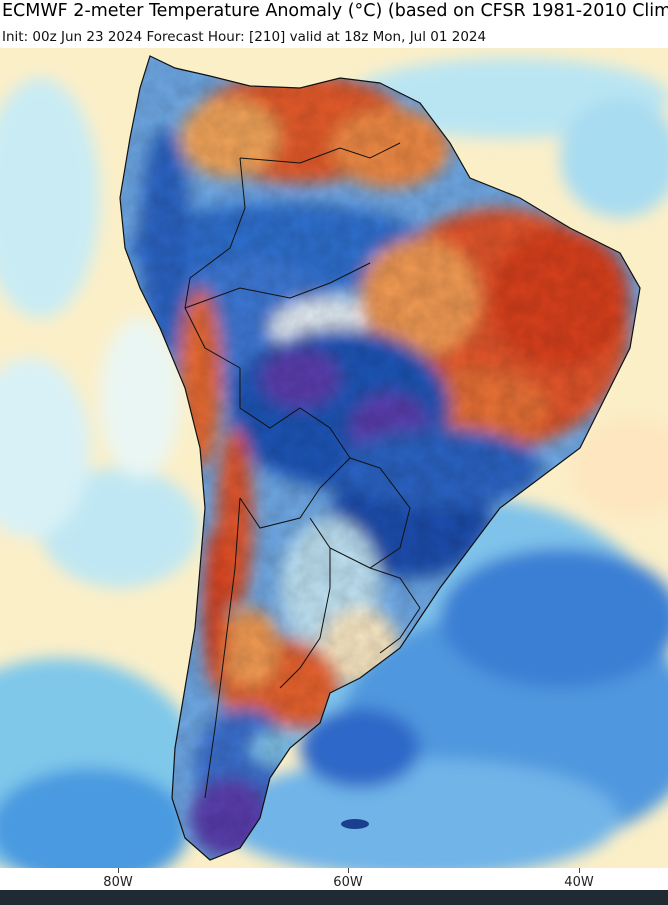 This screenshot has height=905, width=668. I want to click on footer-bar, so click(334, 897).